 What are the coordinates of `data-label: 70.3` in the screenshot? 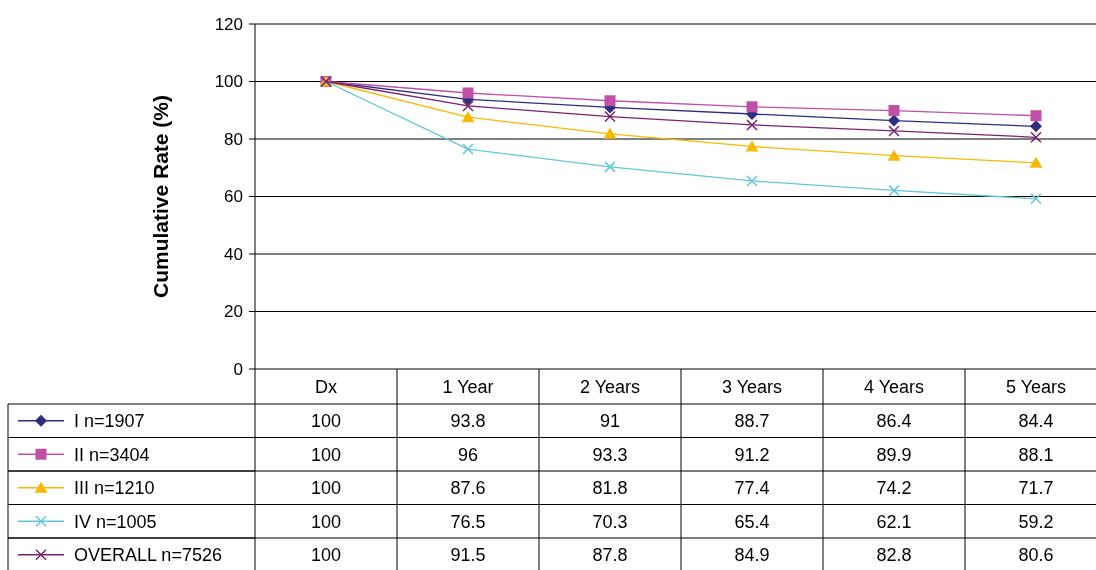 It's located at (610, 521).